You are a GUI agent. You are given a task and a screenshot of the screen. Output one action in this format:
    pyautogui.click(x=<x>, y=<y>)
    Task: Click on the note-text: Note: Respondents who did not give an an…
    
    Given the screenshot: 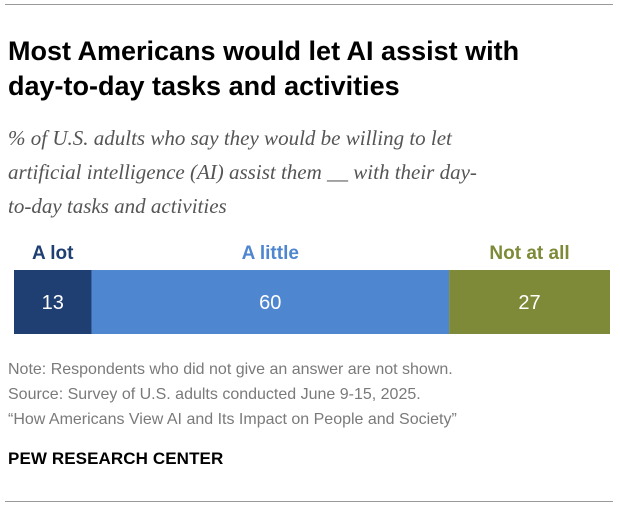 What is the action you would take?
    pyautogui.click(x=230, y=369)
    